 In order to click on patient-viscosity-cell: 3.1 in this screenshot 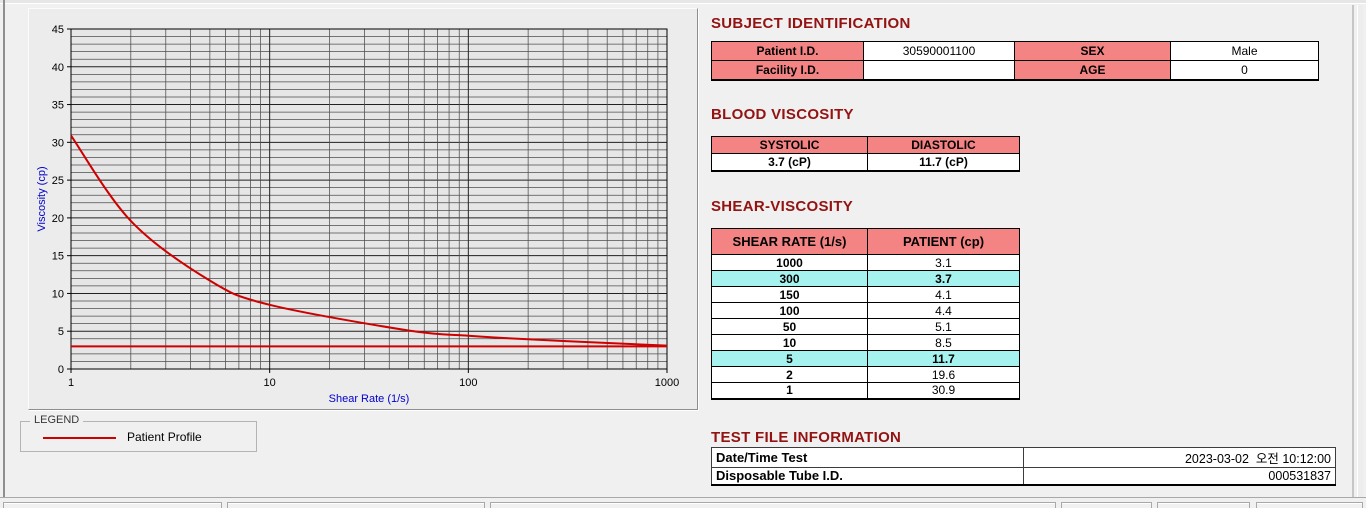, I will do `click(943, 262)`.